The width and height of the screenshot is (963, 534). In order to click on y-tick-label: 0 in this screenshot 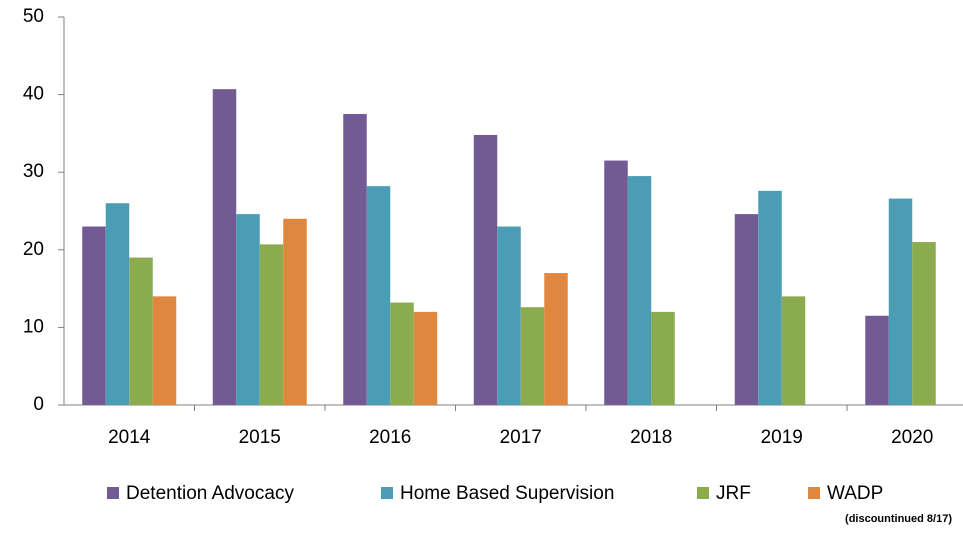, I will do `click(38, 404)`.